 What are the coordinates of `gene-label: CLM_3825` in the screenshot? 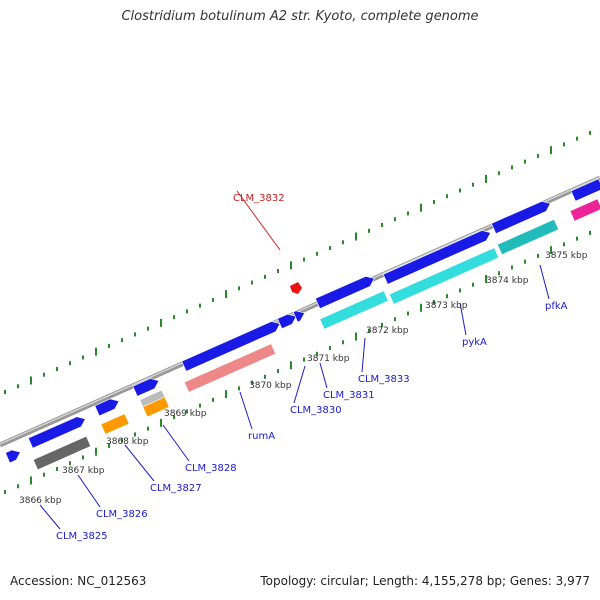 It's located at (82, 536).